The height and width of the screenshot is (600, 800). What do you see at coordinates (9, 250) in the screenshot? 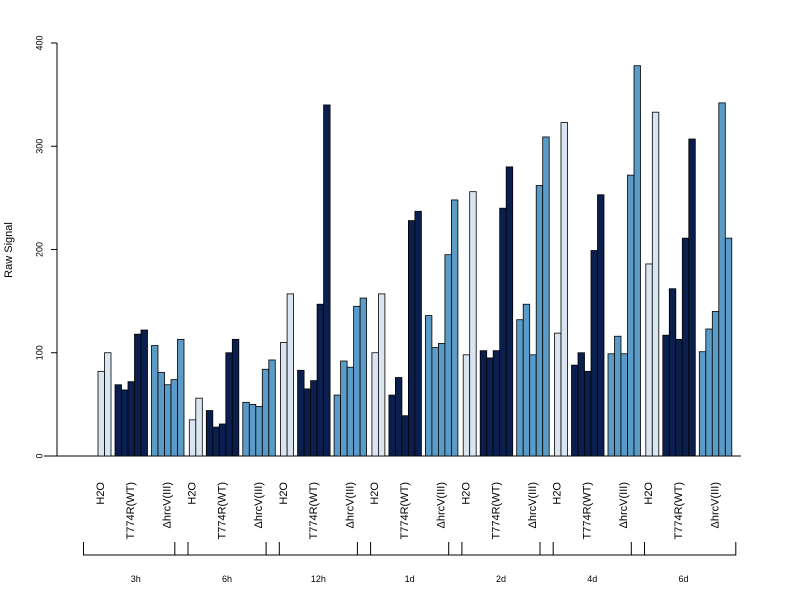
I see `y-axis-label: Raw Signal` at bounding box center [9, 250].